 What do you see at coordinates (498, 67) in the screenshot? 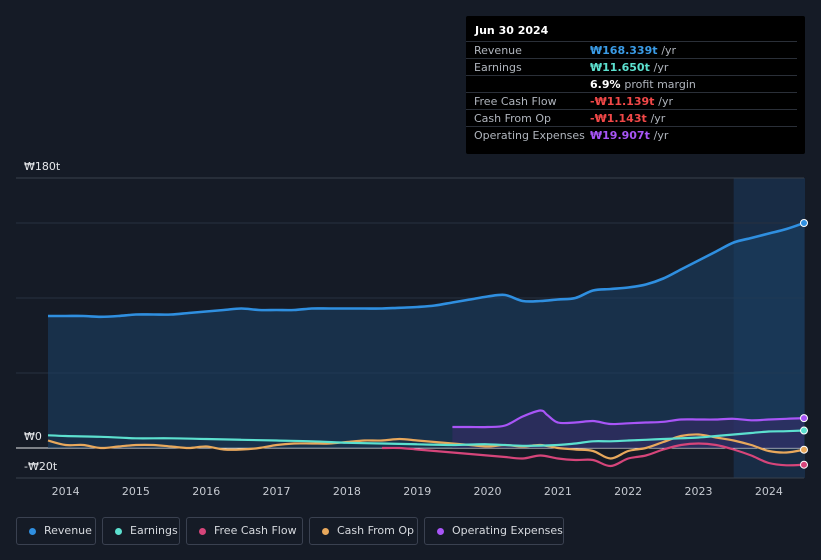
I see `tooltip-row-label: Earnings` at bounding box center [498, 67].